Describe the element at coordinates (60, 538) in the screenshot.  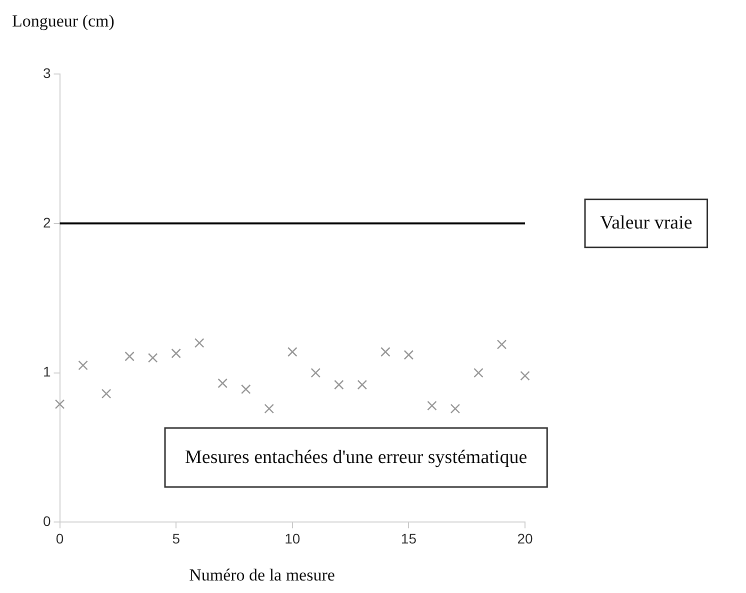
I see `x-tick-label: 0` at that location.